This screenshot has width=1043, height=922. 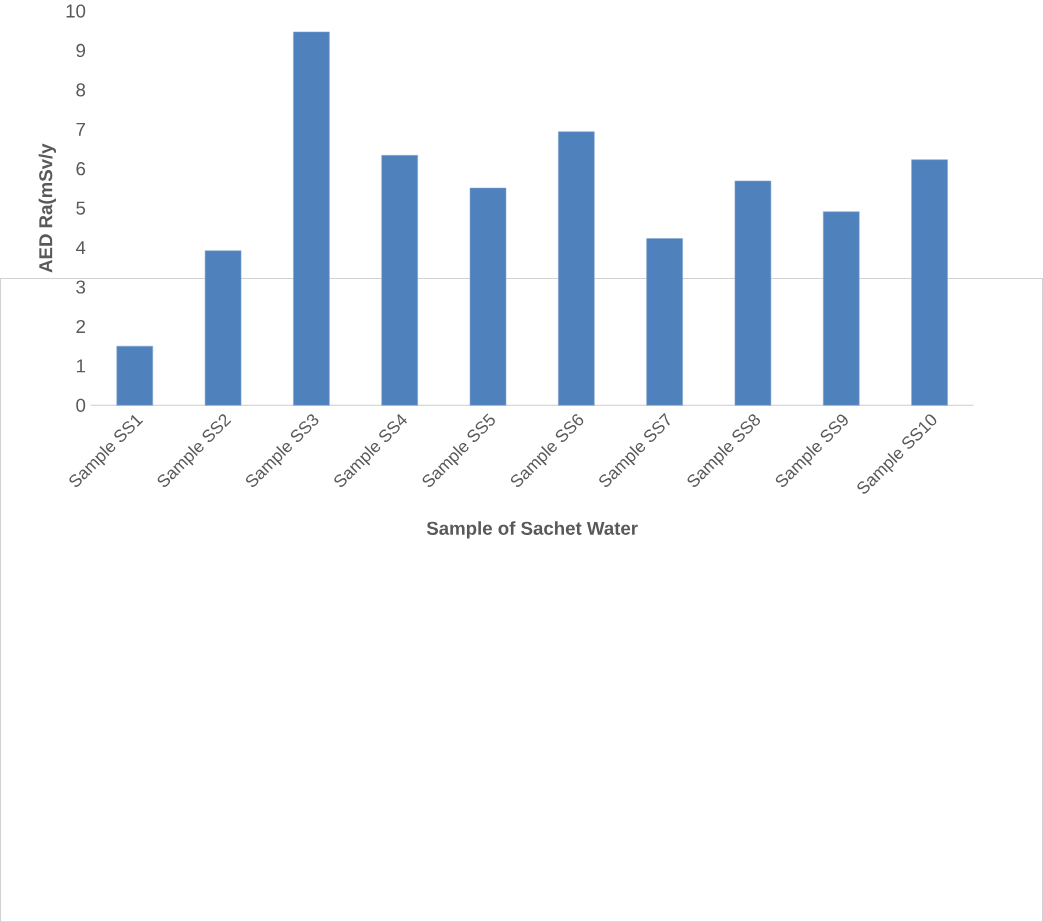 What do you see at coordinates (80, 366) in the screenshot?
I see `y-tick-label: 1` at bounding box center [80, 366].